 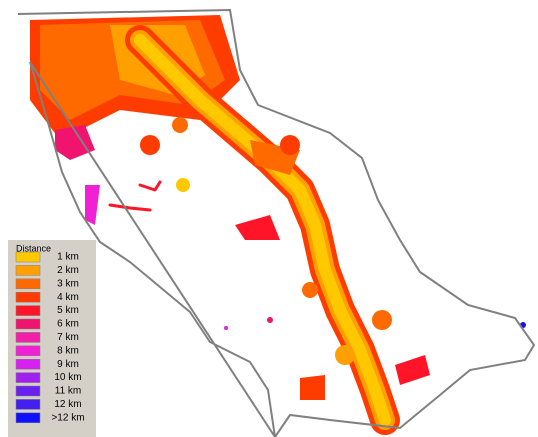 What do you see at coordinates (68, 297) in the screenshot?
I see `legend-label: 4 km` at bounding box center [68, 297].